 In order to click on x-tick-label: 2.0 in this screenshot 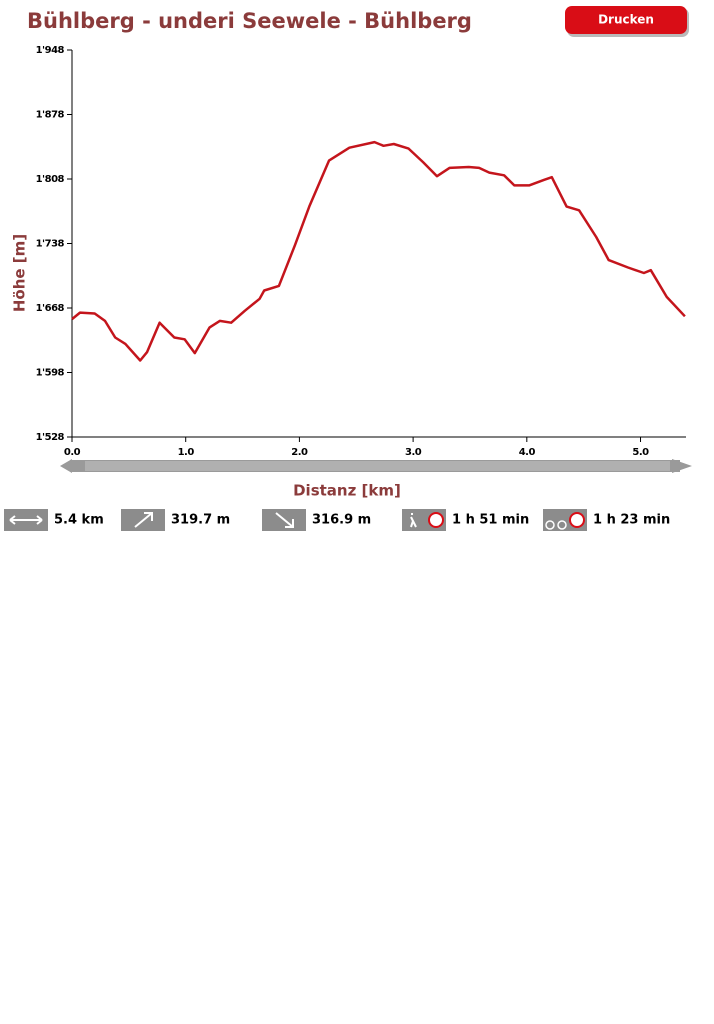, I will do `click(299, 452)`.